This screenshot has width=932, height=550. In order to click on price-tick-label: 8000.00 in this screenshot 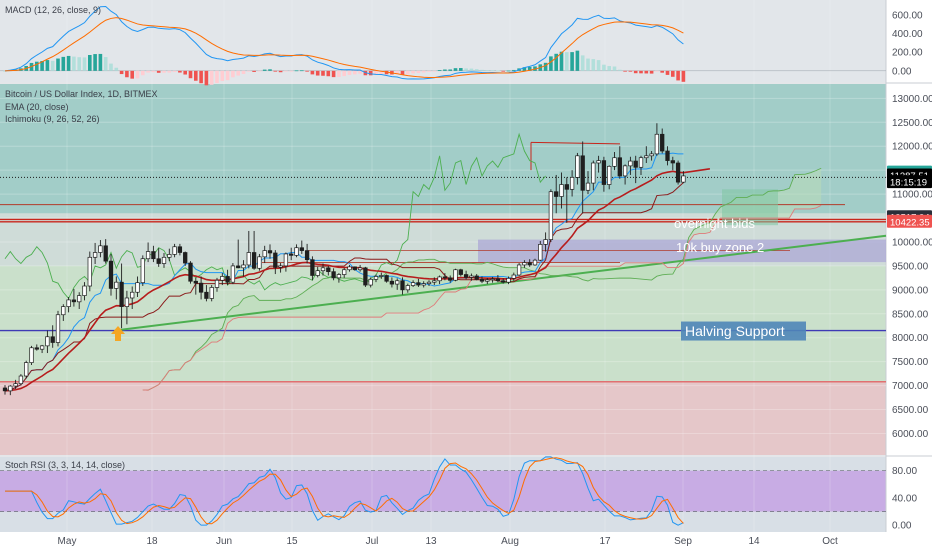, I will do `click(910, 338)`.